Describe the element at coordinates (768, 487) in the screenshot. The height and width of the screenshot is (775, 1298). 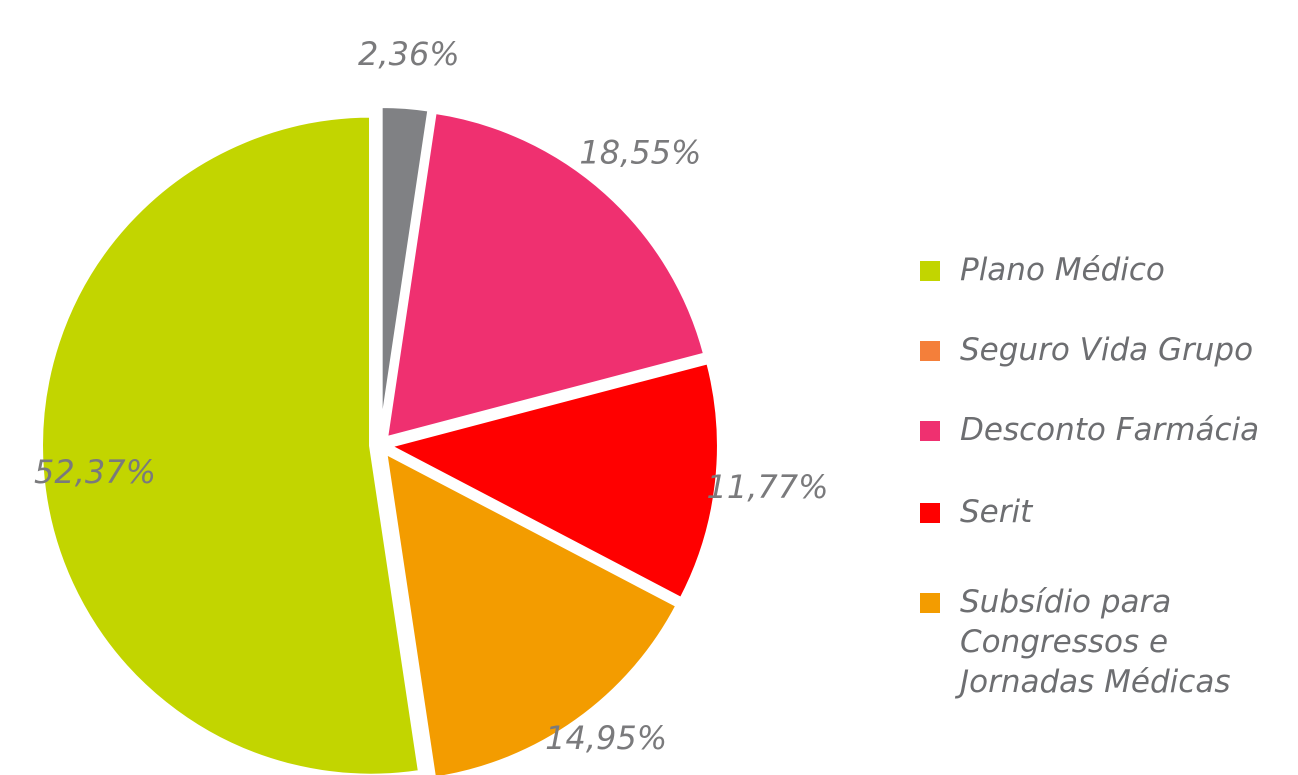
I see `data-label: 11,77%` at that location.